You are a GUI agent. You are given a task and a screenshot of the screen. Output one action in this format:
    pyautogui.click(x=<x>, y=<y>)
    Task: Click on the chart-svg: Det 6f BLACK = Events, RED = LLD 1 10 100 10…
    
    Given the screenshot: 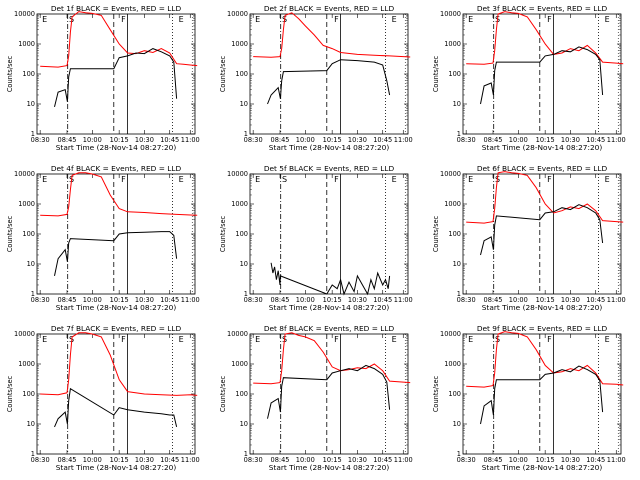 What is the action you would take?
    pyautogui.click(x=529, y=238)
    